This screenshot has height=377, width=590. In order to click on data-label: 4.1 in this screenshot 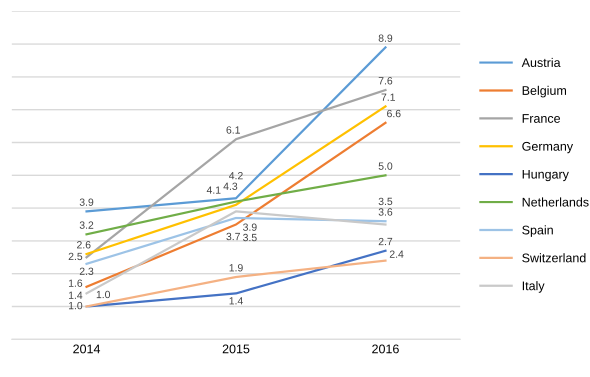, I will do `click(213, 190)`.